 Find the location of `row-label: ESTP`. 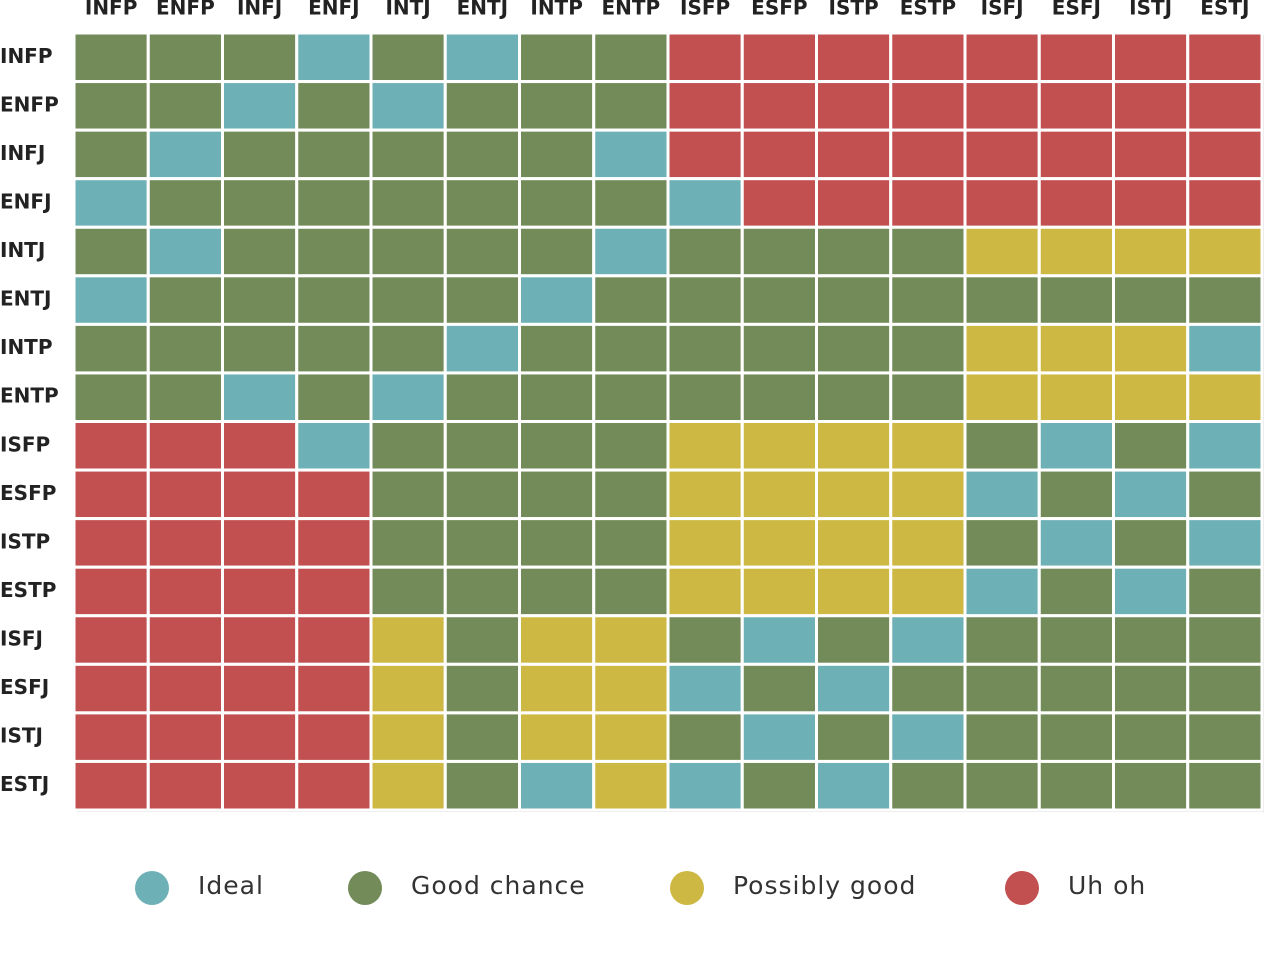

row-label: ESTP is located at coordinates (28, 590).